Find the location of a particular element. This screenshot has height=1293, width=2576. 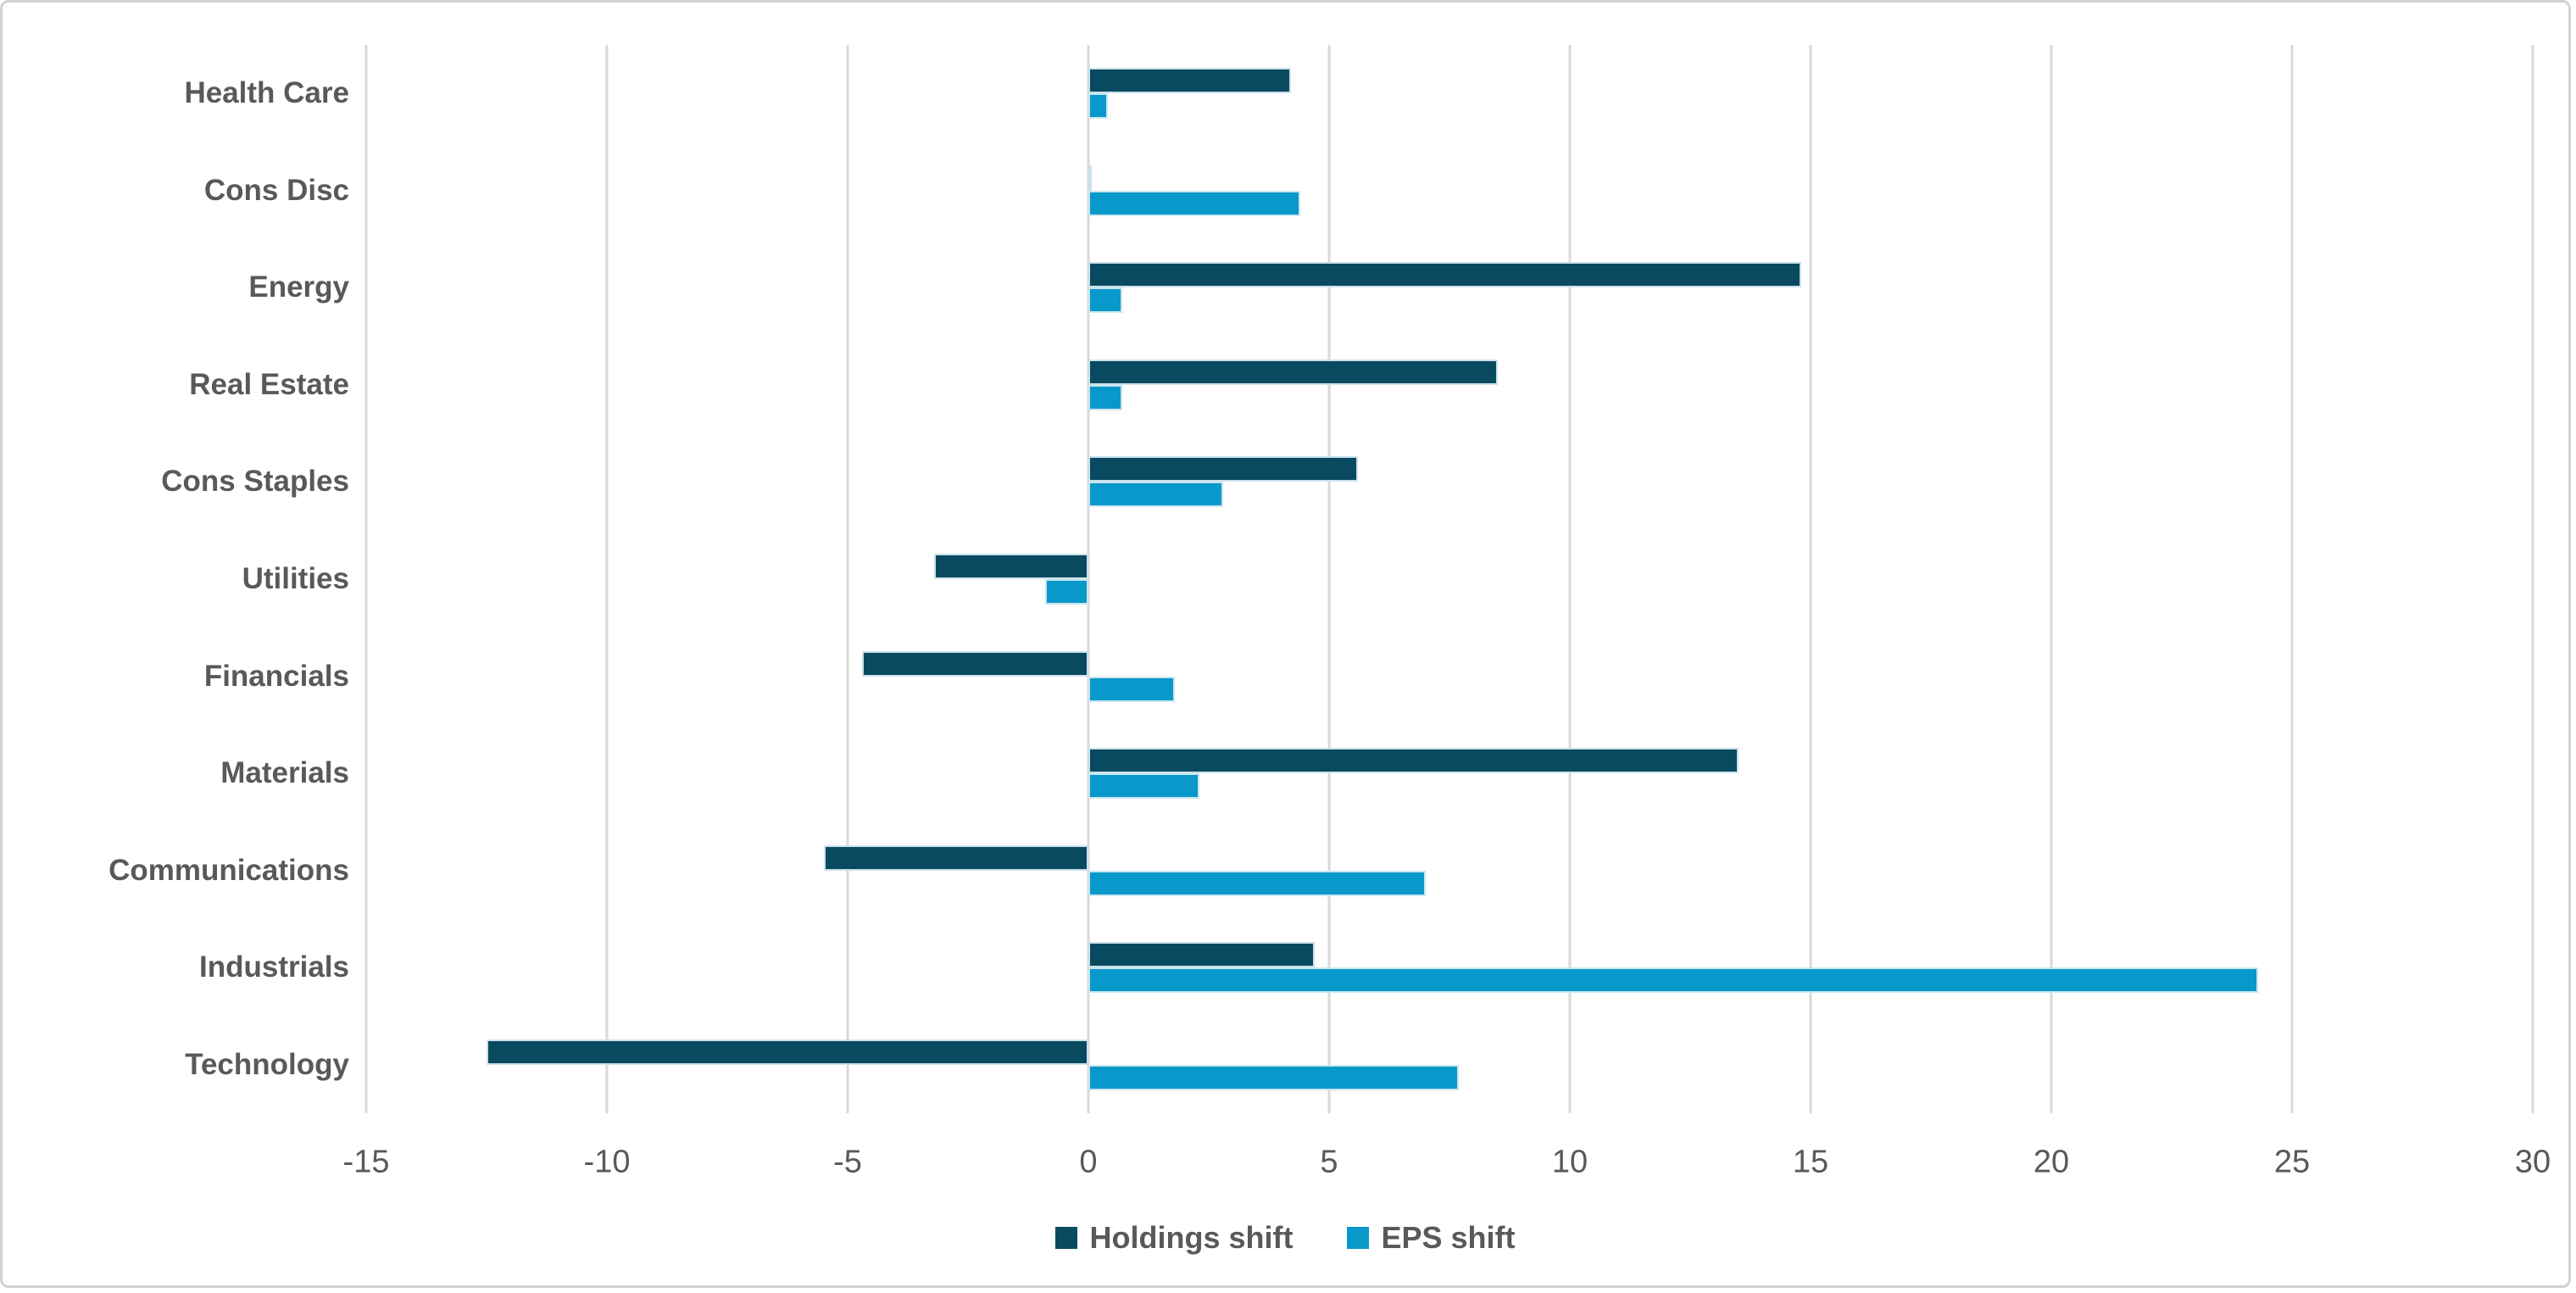

band-utilities is located at coordinates (1449, 579).